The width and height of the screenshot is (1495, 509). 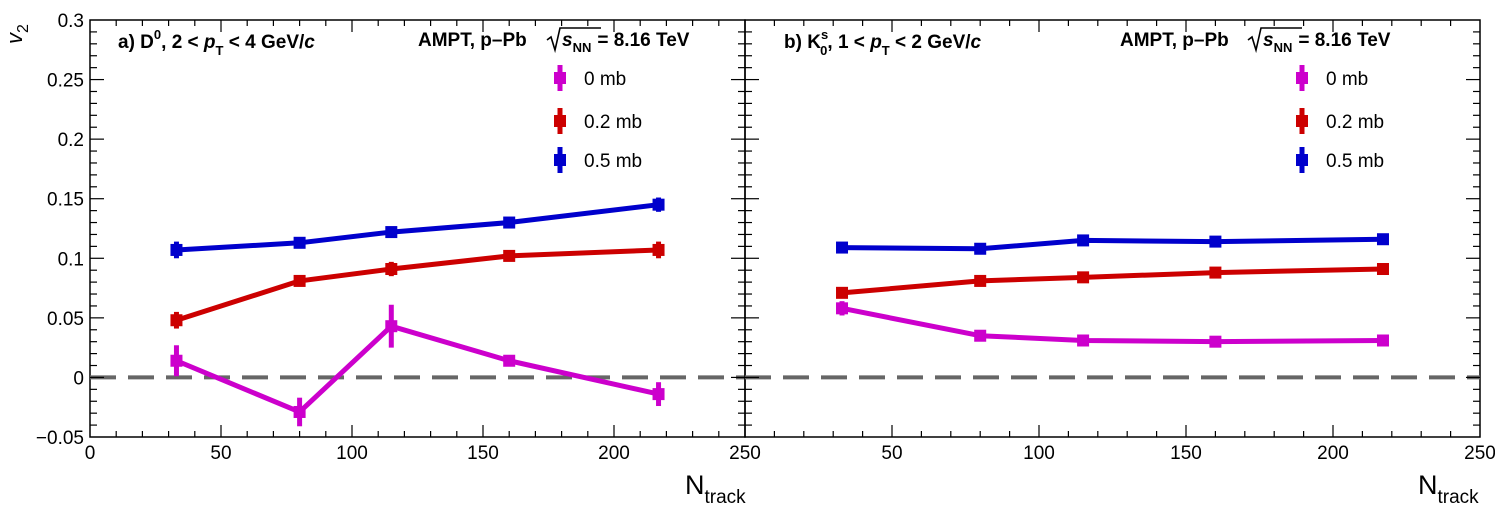 What do you see at coordinates (883, 42) in the screenshot?
I see `panel-title: b) Ks 0, 1 < pT < 2 GeV/c` at bounding box center [883, 42].